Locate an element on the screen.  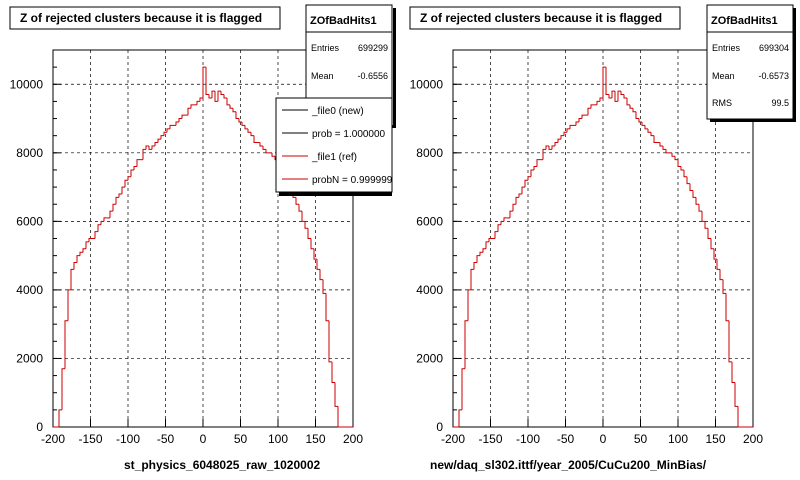
legend-entry: _file0 (new) is located at coordinates (323, 111).